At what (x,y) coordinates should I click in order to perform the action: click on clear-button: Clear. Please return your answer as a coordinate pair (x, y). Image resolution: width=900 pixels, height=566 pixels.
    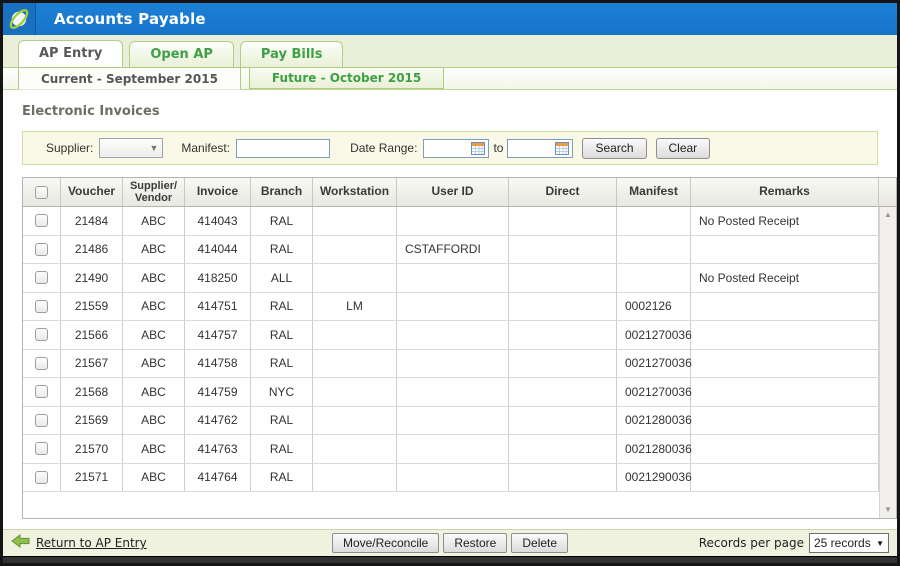
    Looking at the image, I should click on (683, 148).